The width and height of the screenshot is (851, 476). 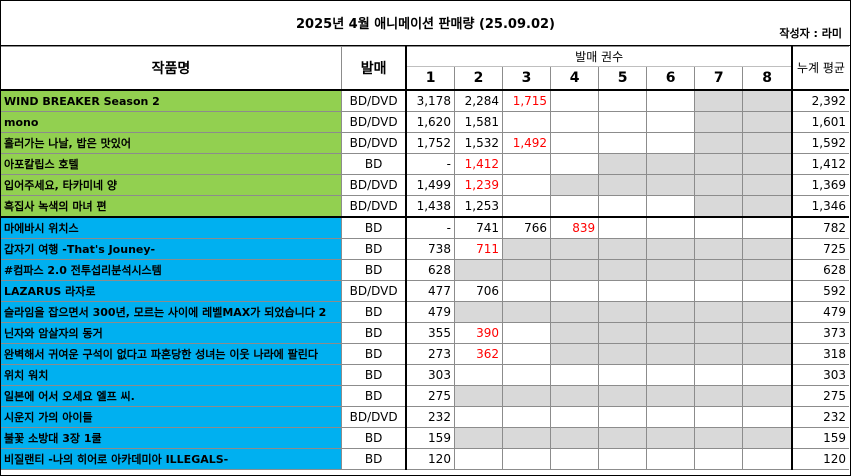 I want to click on header-format: 발매, so click(x=374, y=68).